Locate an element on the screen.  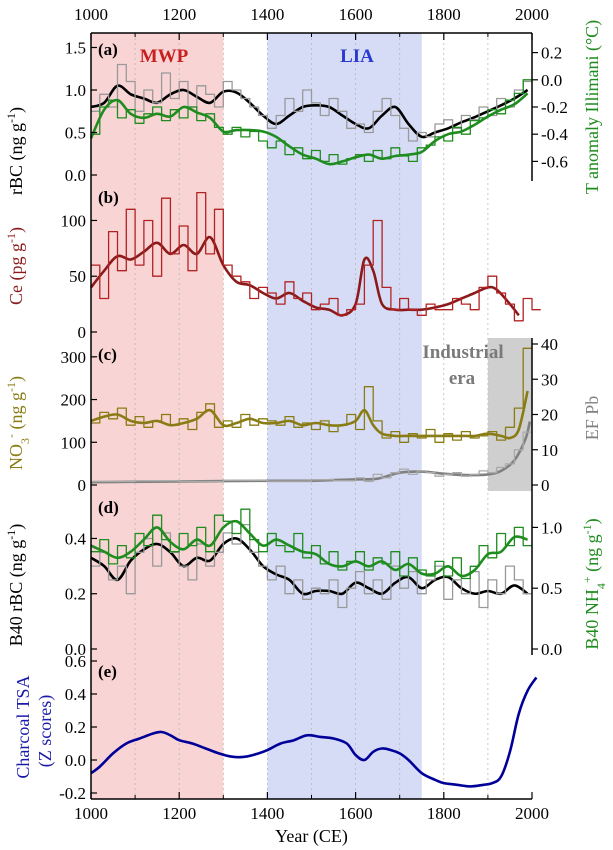
xtick-label-top-5: 2000 is located at coordinates (532, 14).